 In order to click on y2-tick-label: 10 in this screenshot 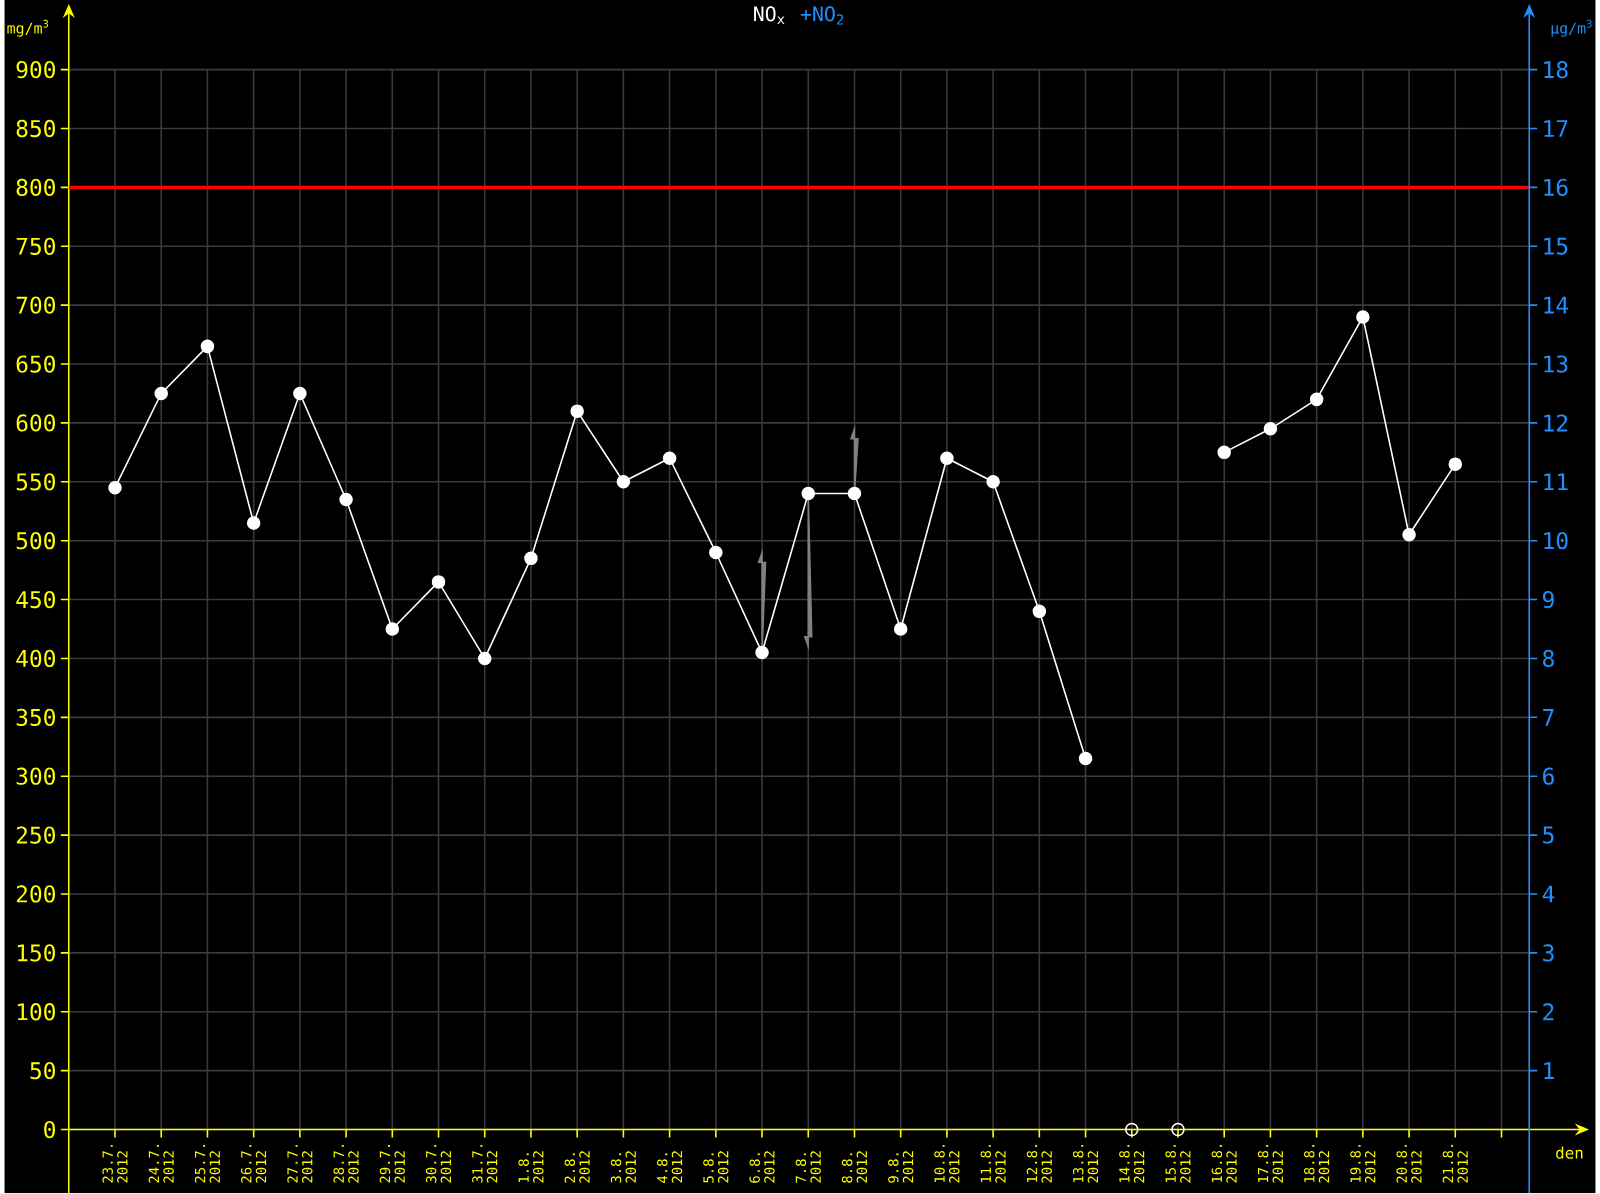, I will do `click(1556, 541)`.